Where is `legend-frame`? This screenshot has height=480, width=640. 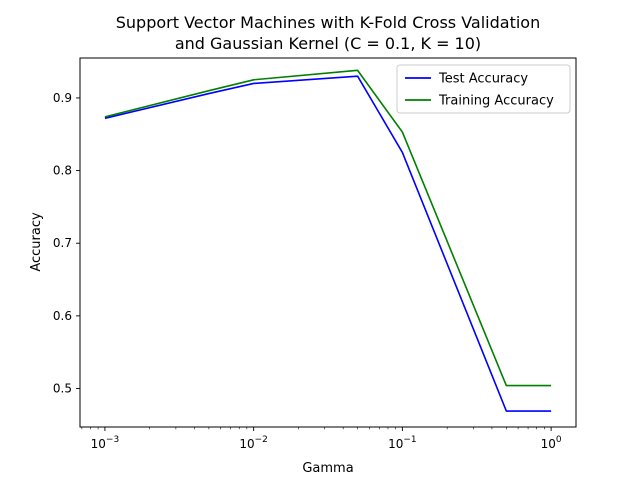
legend-frame is located at coordinates (483, 89).